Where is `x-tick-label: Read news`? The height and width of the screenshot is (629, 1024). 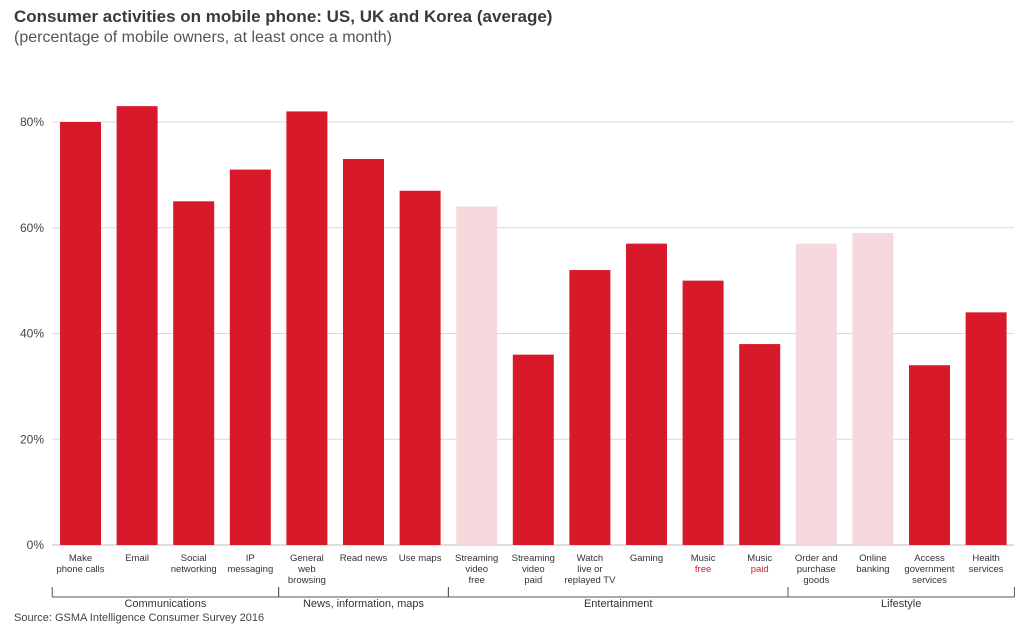
x-tick-label: Read news is located at coordinates (364, 558).